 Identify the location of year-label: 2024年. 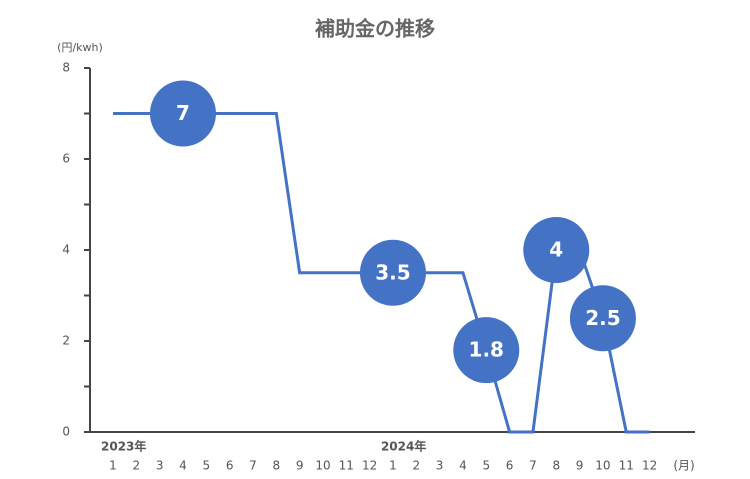
(403, 446).